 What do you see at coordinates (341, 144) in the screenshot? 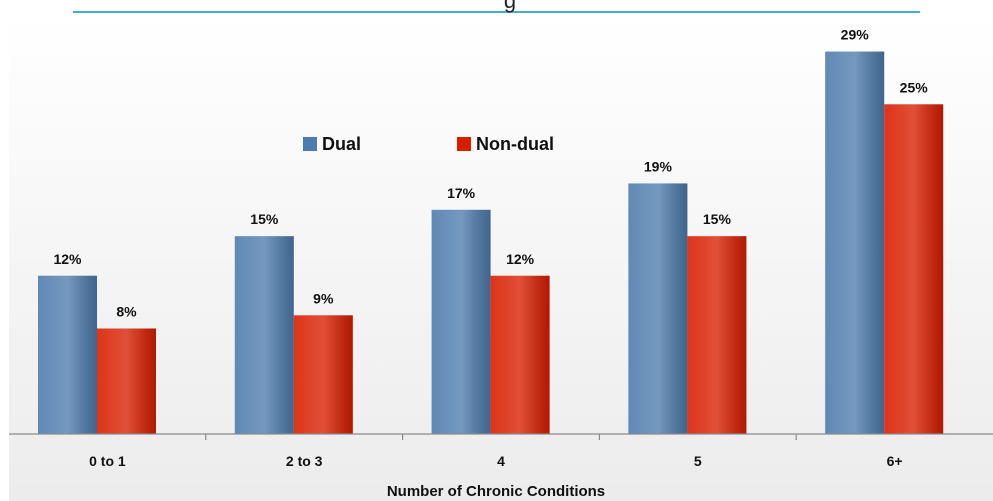
I see `legend-label-dual: Dual` at bounding box center [341, 144].